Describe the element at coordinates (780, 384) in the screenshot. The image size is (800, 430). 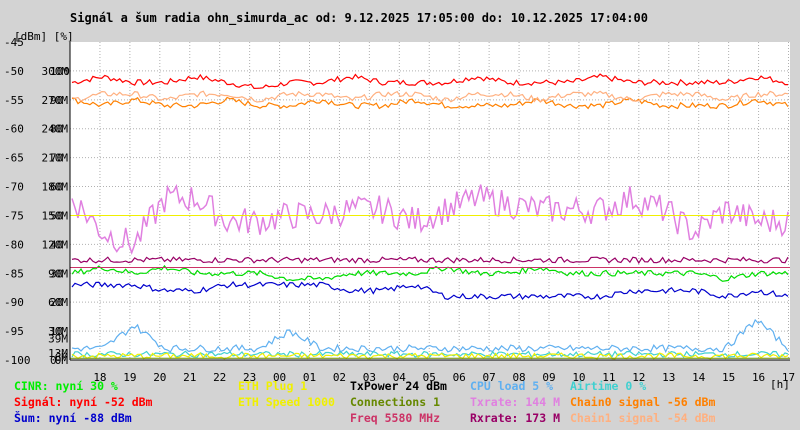
I see `x-unit-label: [h]` at that location.